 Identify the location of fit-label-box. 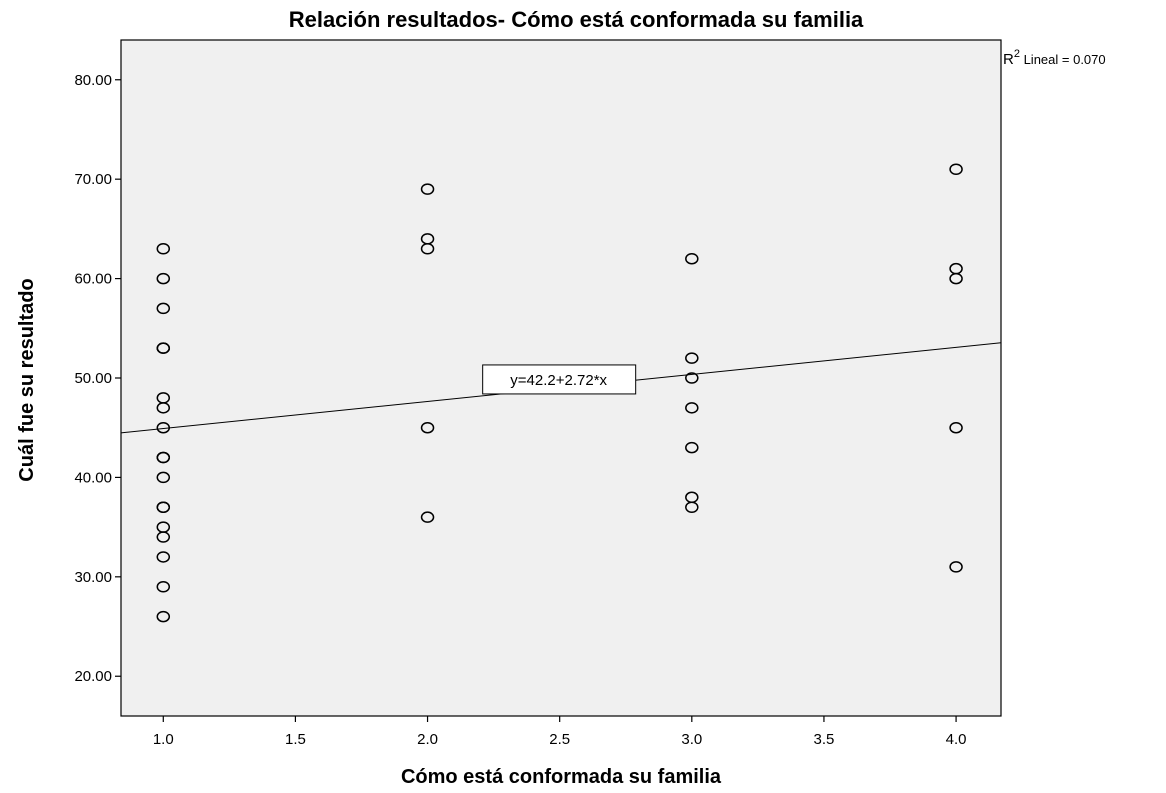
(559, 379).